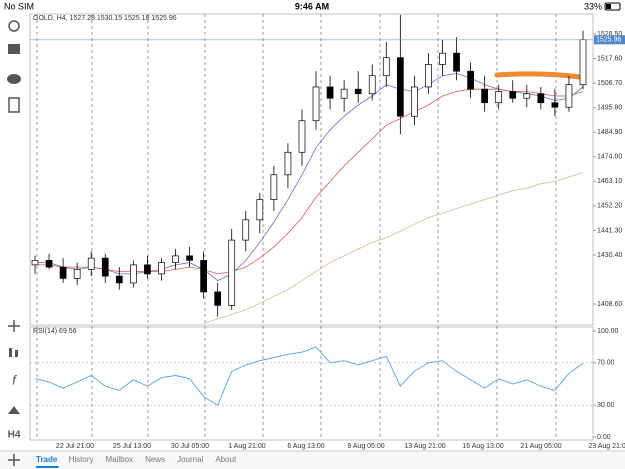  What do you see at coordinates (312, 6) in the screenshot?
I see `clock: 9:46 AM` at bounding box center [312, 6].